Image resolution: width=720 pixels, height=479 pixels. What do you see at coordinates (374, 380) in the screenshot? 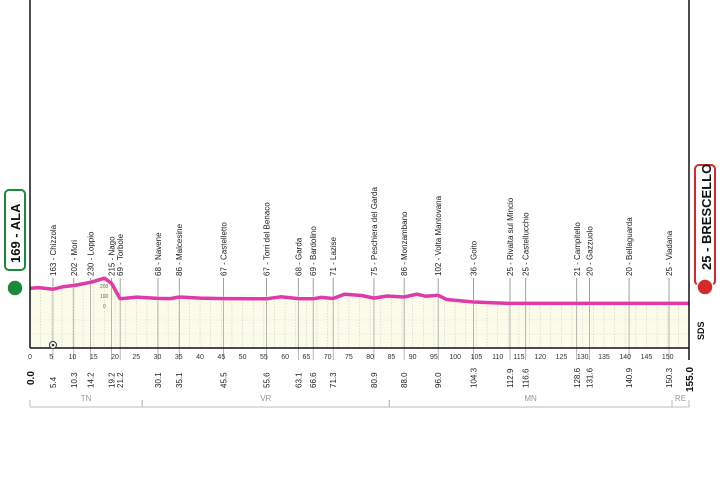
I see `waypoint-km: 80.9` at bounding box center [374, 380].